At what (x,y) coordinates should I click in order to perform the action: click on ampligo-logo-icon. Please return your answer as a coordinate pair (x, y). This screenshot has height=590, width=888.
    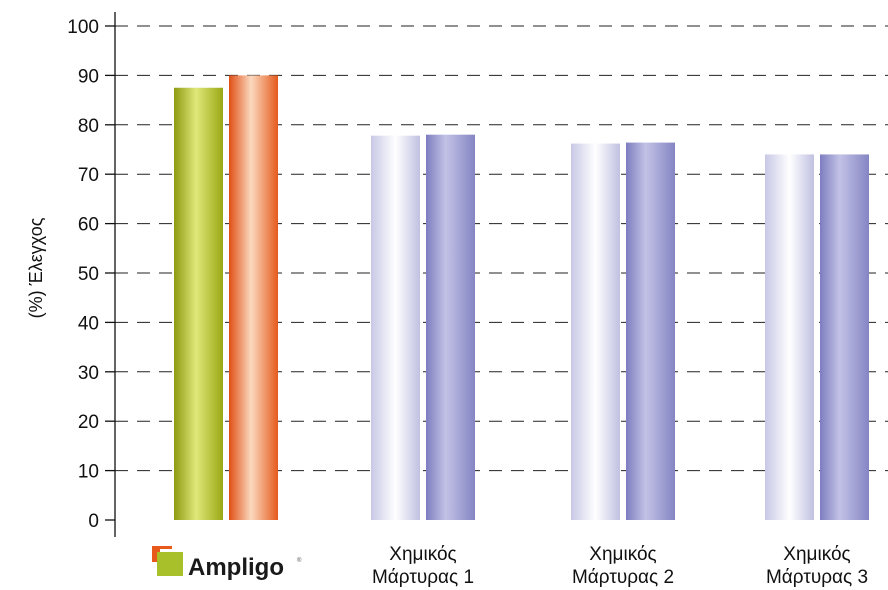
    Looking at the image, I should click on (167, 561).